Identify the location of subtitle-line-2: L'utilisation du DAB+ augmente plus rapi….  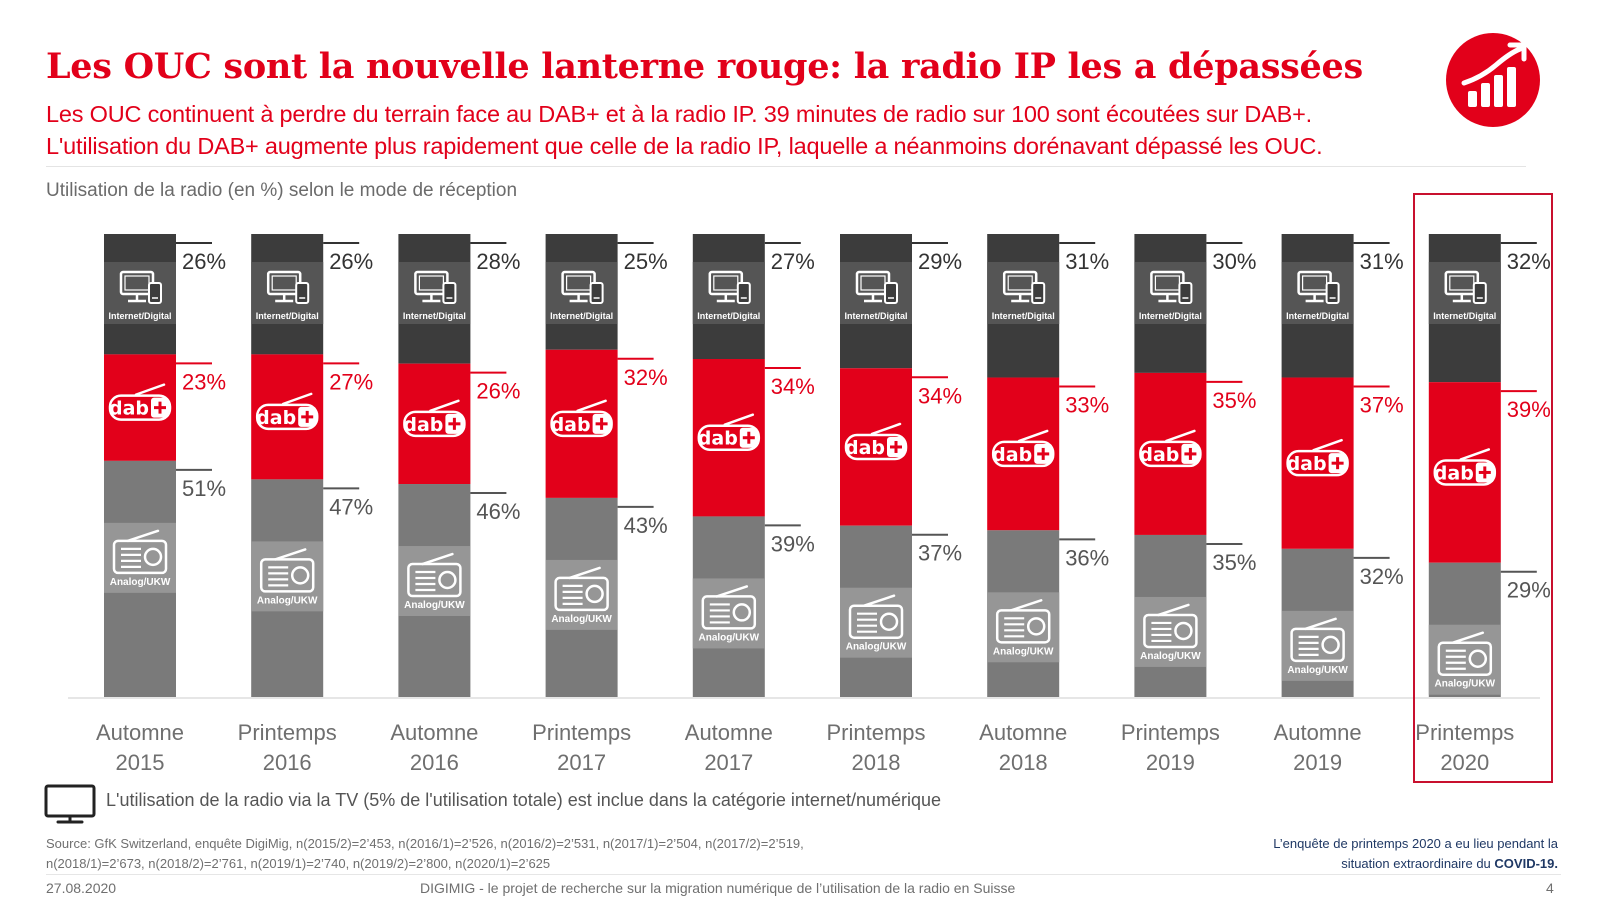
(684, 146).